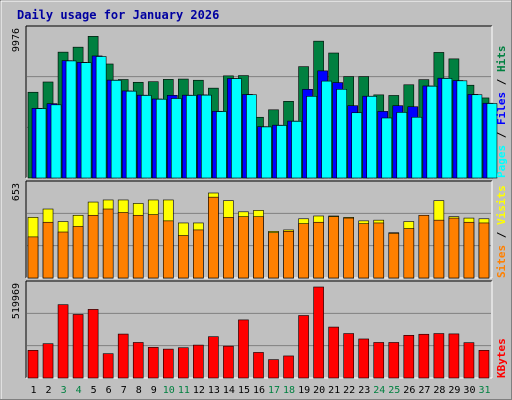 This screenshot has width=512, height=400. Describe the element at coordinates (214, 390) in the screenshot. I see `x-tick-label-day-13: 13` at that location.